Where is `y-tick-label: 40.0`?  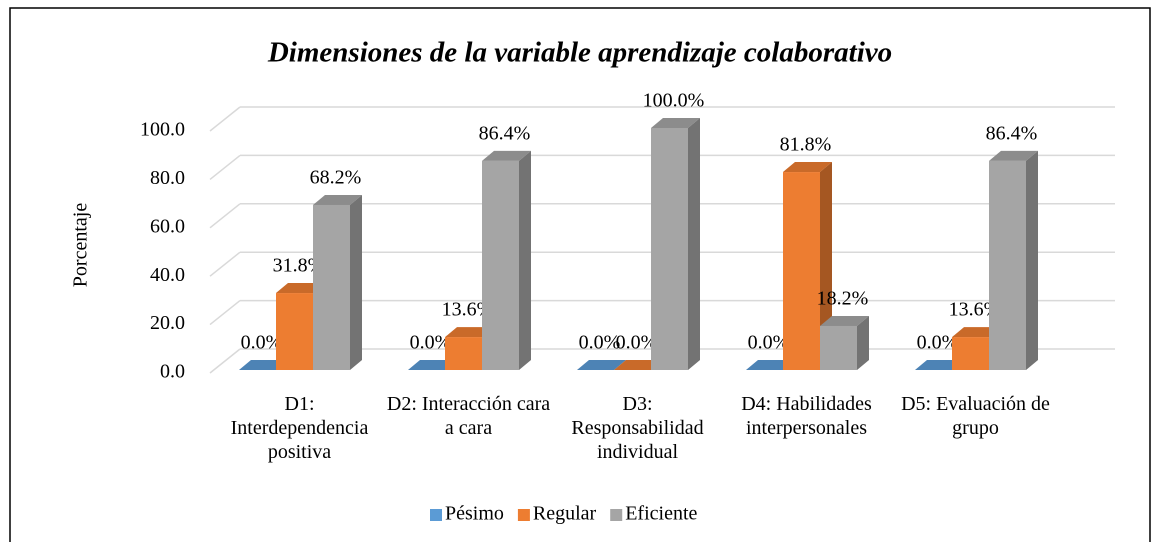
y-tick-label: 40.0 is located at coordinates (167, 275).